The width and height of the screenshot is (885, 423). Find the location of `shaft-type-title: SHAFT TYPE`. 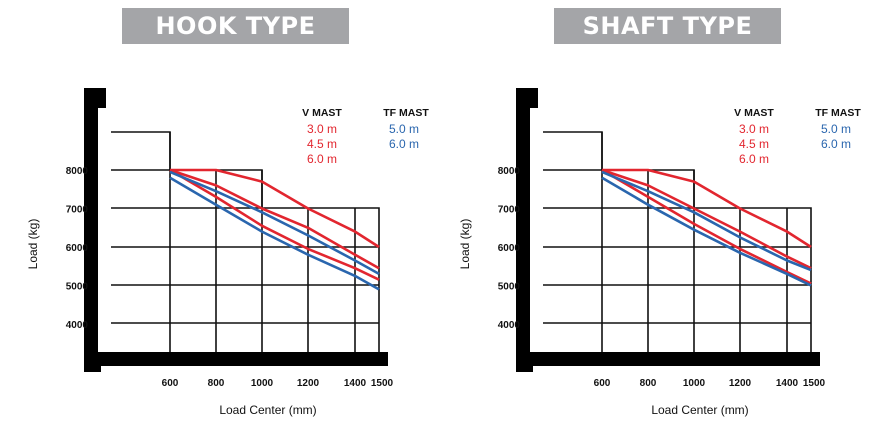

shaft-type-title: SHAFT TYPE is located at coordinates (667, 26).